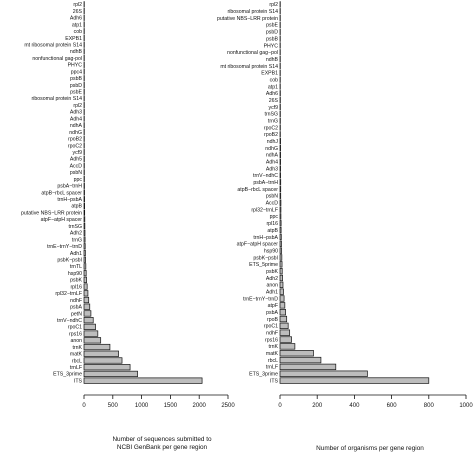  What do you see at coordinates (76, 173) in the screenshot?
I see `left-category-label-25: psbN` at bounding box center [76, 173].